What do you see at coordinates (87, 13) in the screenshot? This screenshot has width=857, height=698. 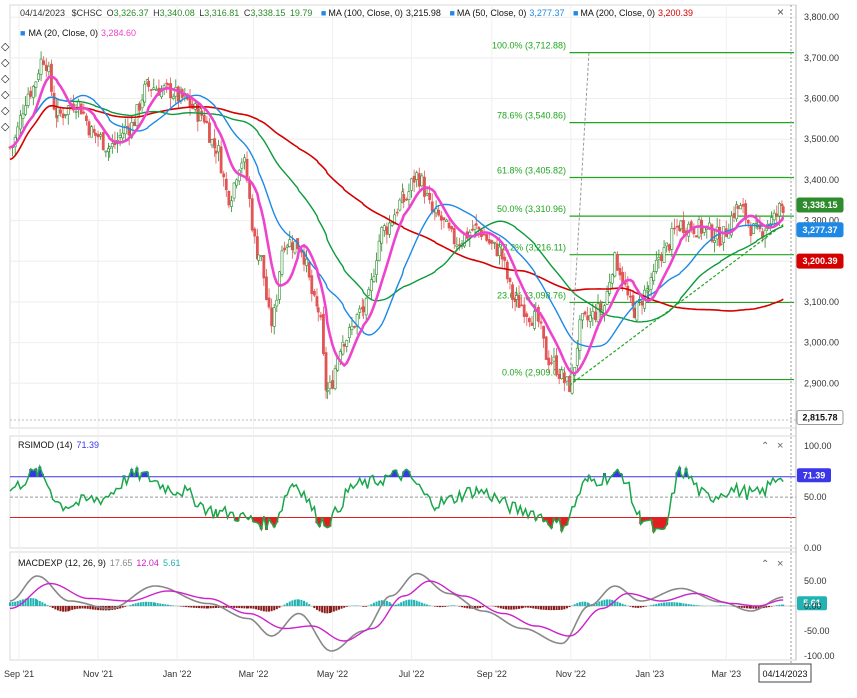 I see `legend-symbol: $CHSC` at bounding box center [87, 13].